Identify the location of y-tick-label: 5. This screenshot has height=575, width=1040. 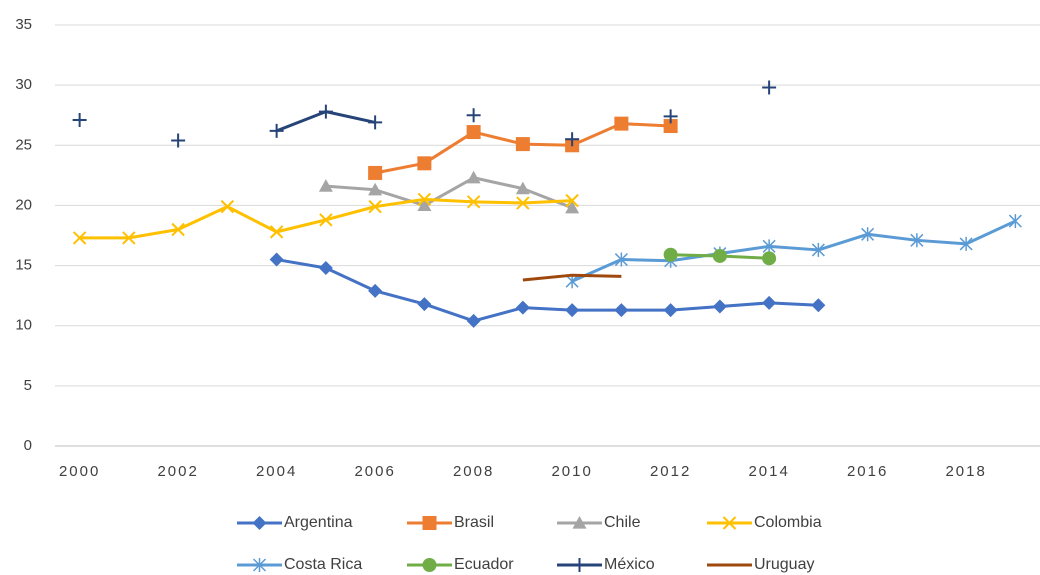
(28, 385).